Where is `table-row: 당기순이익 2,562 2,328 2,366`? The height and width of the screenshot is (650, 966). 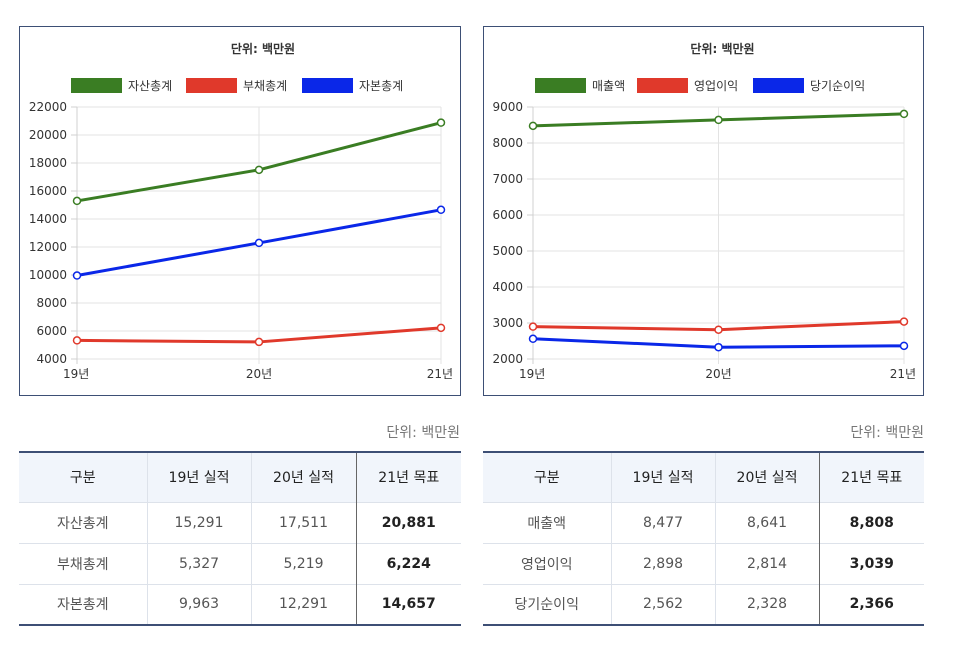 table-row: 당기순이익 2,562 2,328 2,366 is located at coordinates (703, 604).